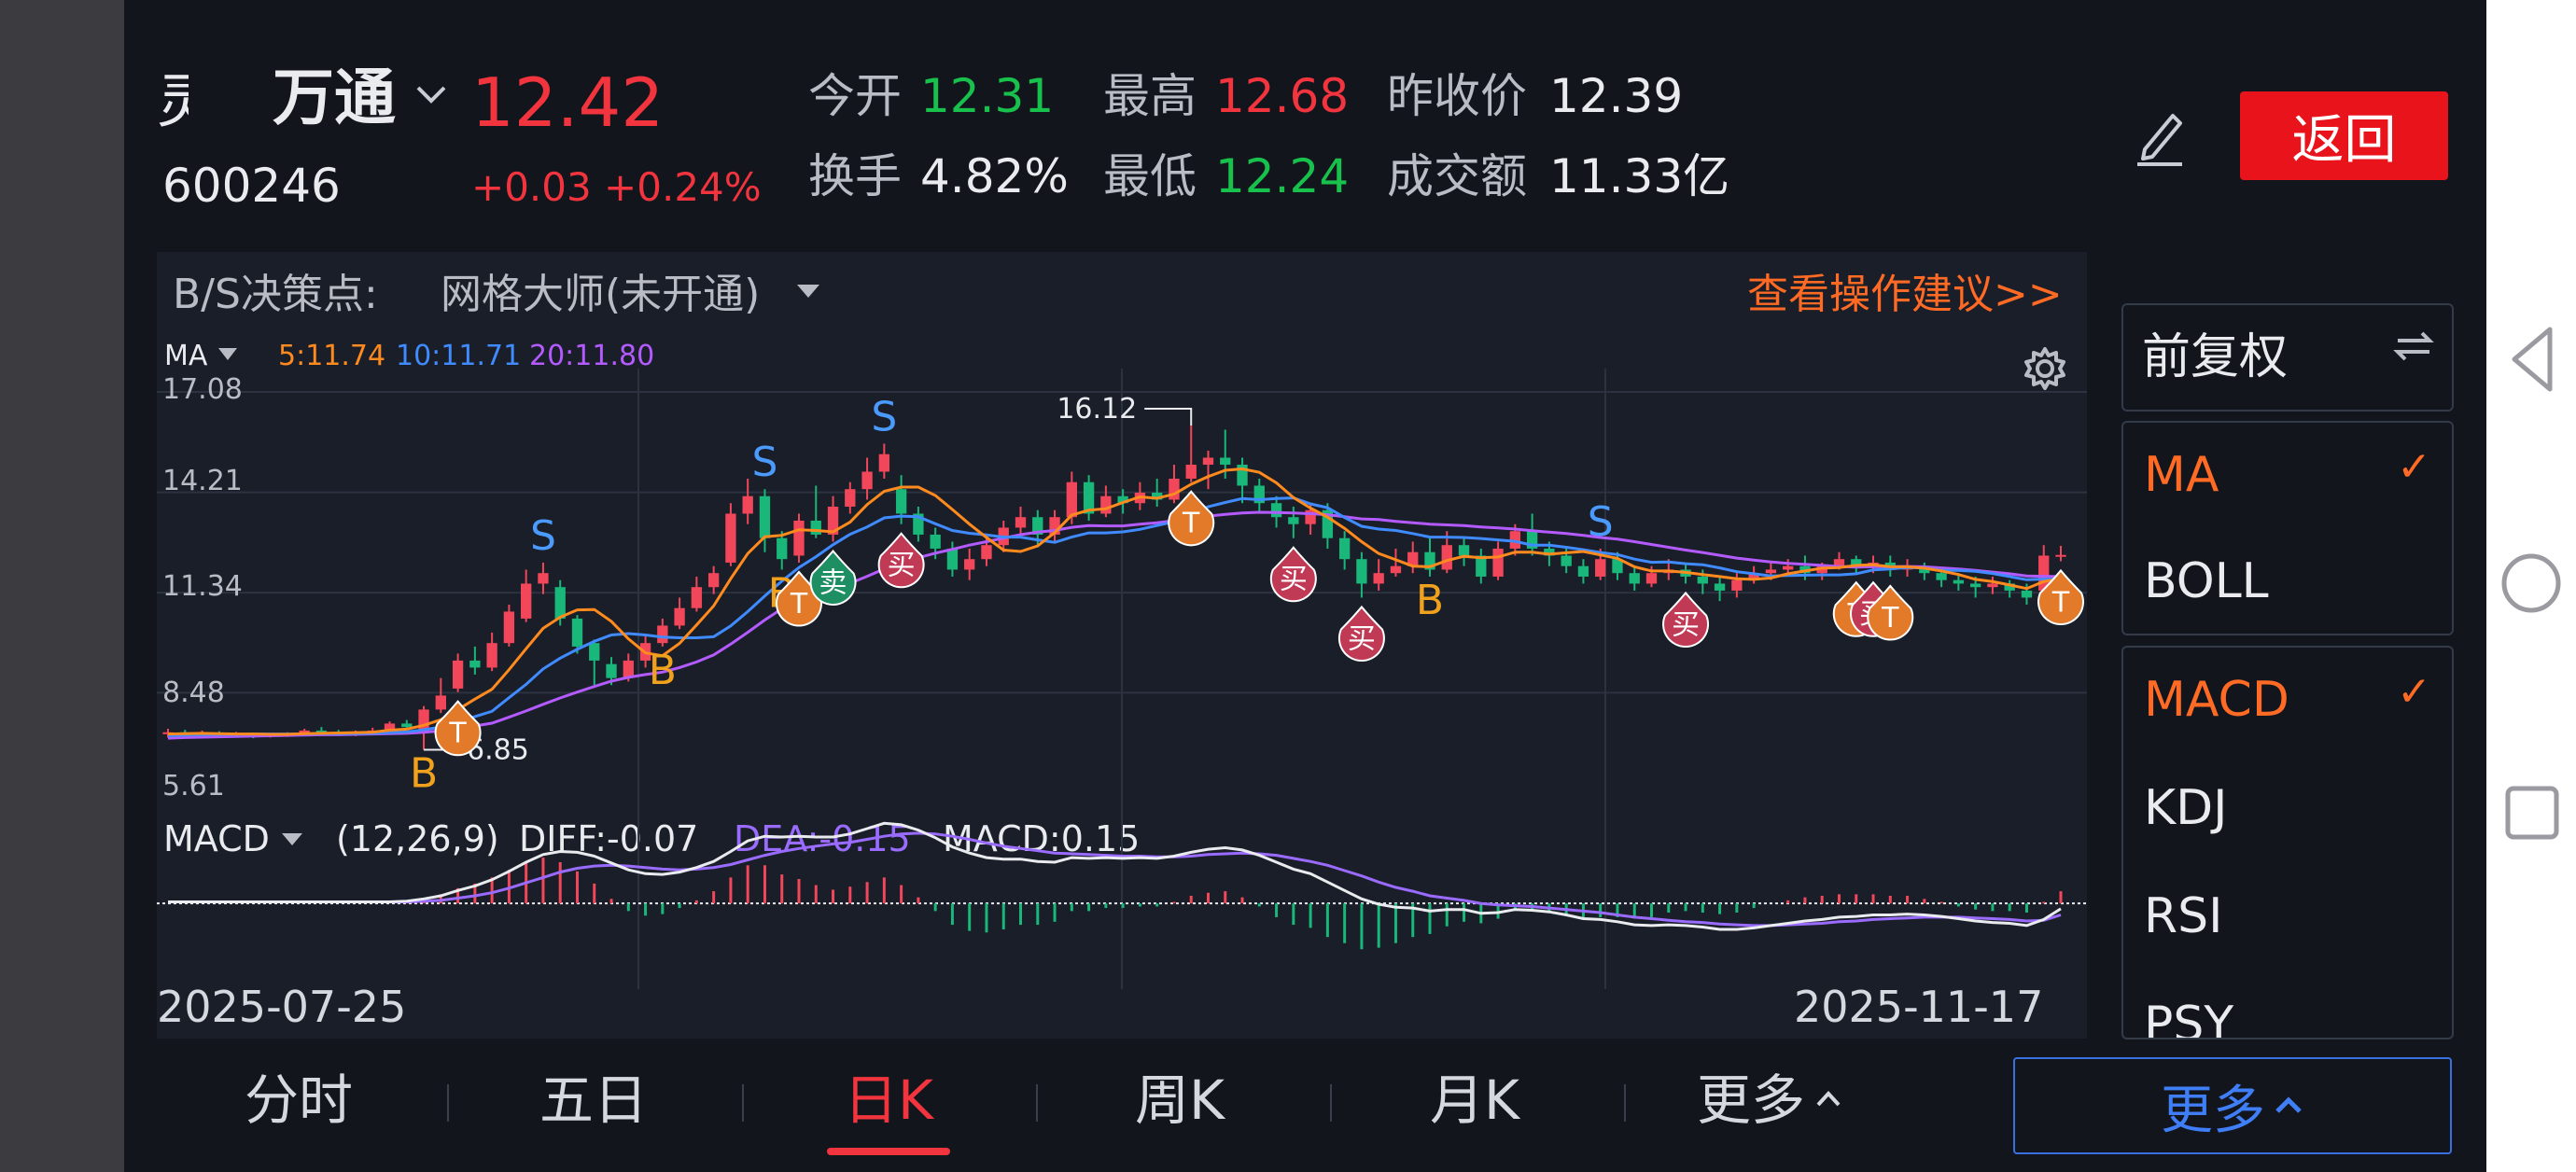 The width and height of the screenshot is (2576, 1172). Describe the element at coordinates (299, 1100) in the screenshot. I see `tab-fenshi: 分时` at that location.